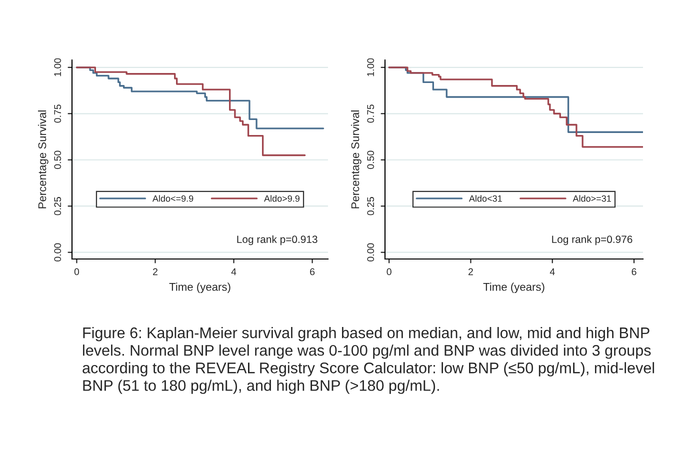 Image resolution: width=677 pixels, height=457 pixels. What do you see at coordinates (591, 198) in the screenshot?
I see `legend-label: Aldo>=31` at bounding box center [591, 198].